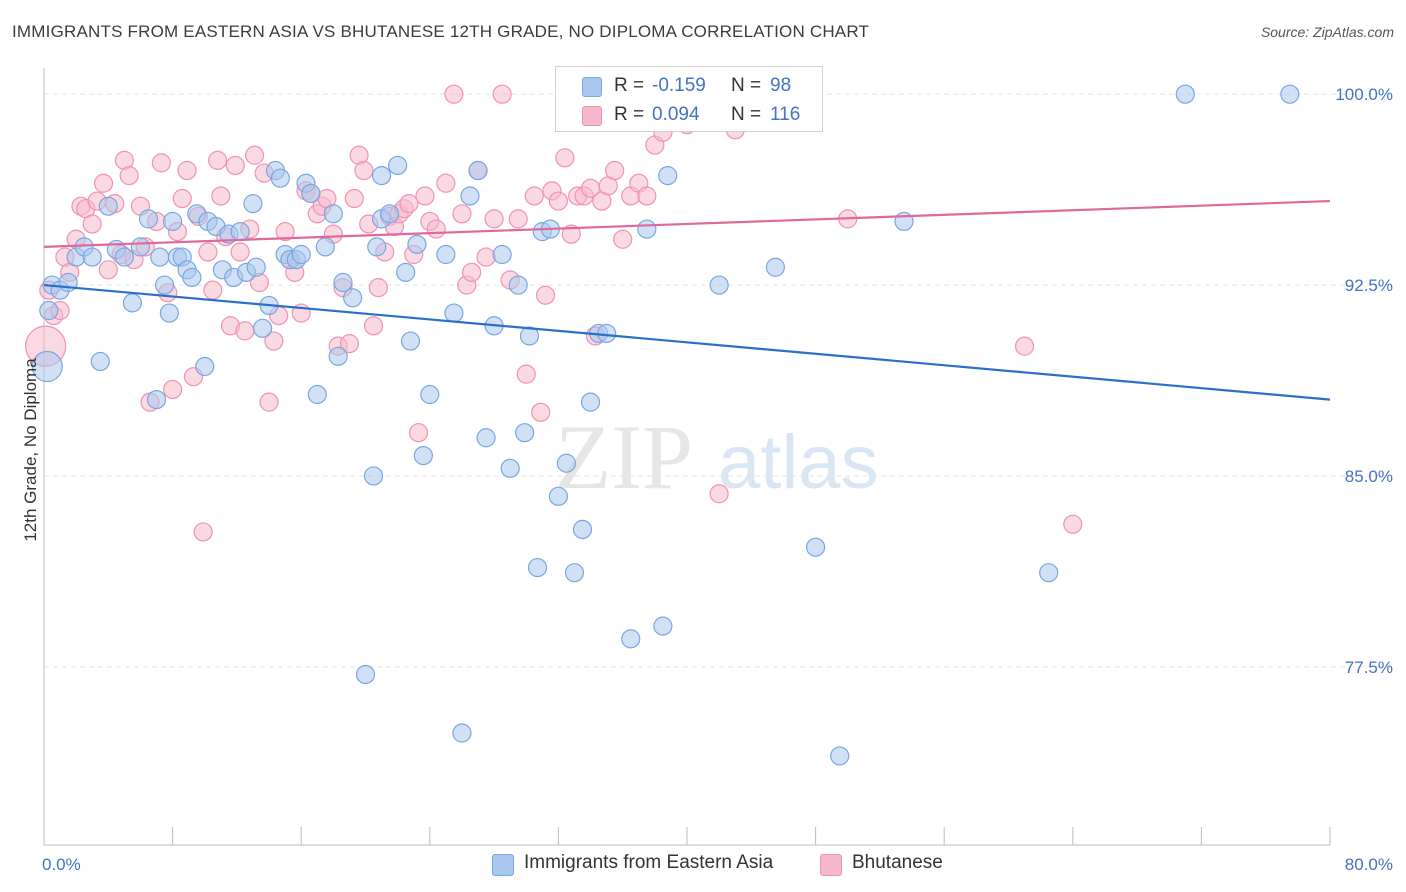 The image size is (1406, 892). Describe the element at coordinates (629, 85) in the screenshot. I see `legend-r-label: R =` at that location.